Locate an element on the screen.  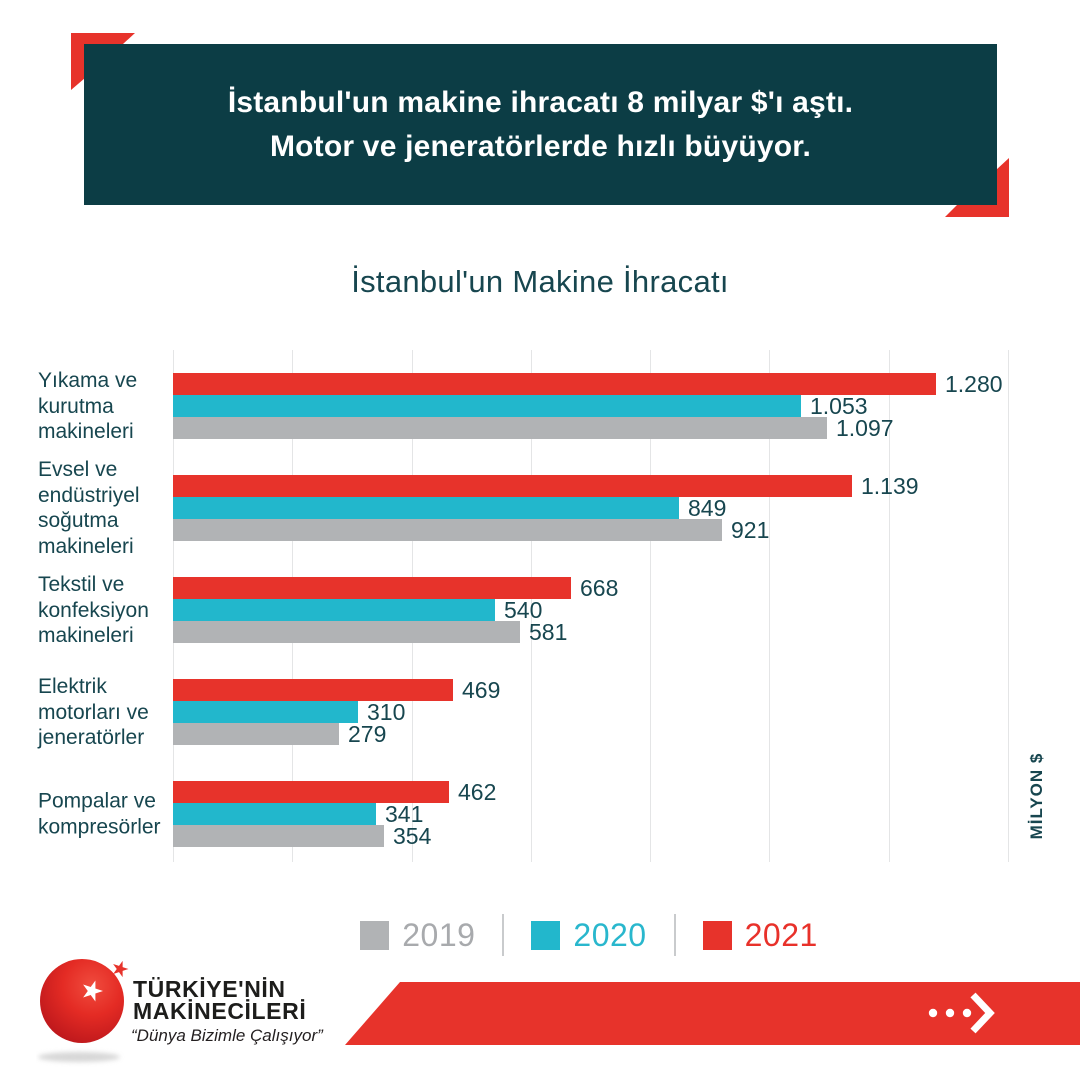
bar-value-label: 341 is located at coordinates (404, 814).